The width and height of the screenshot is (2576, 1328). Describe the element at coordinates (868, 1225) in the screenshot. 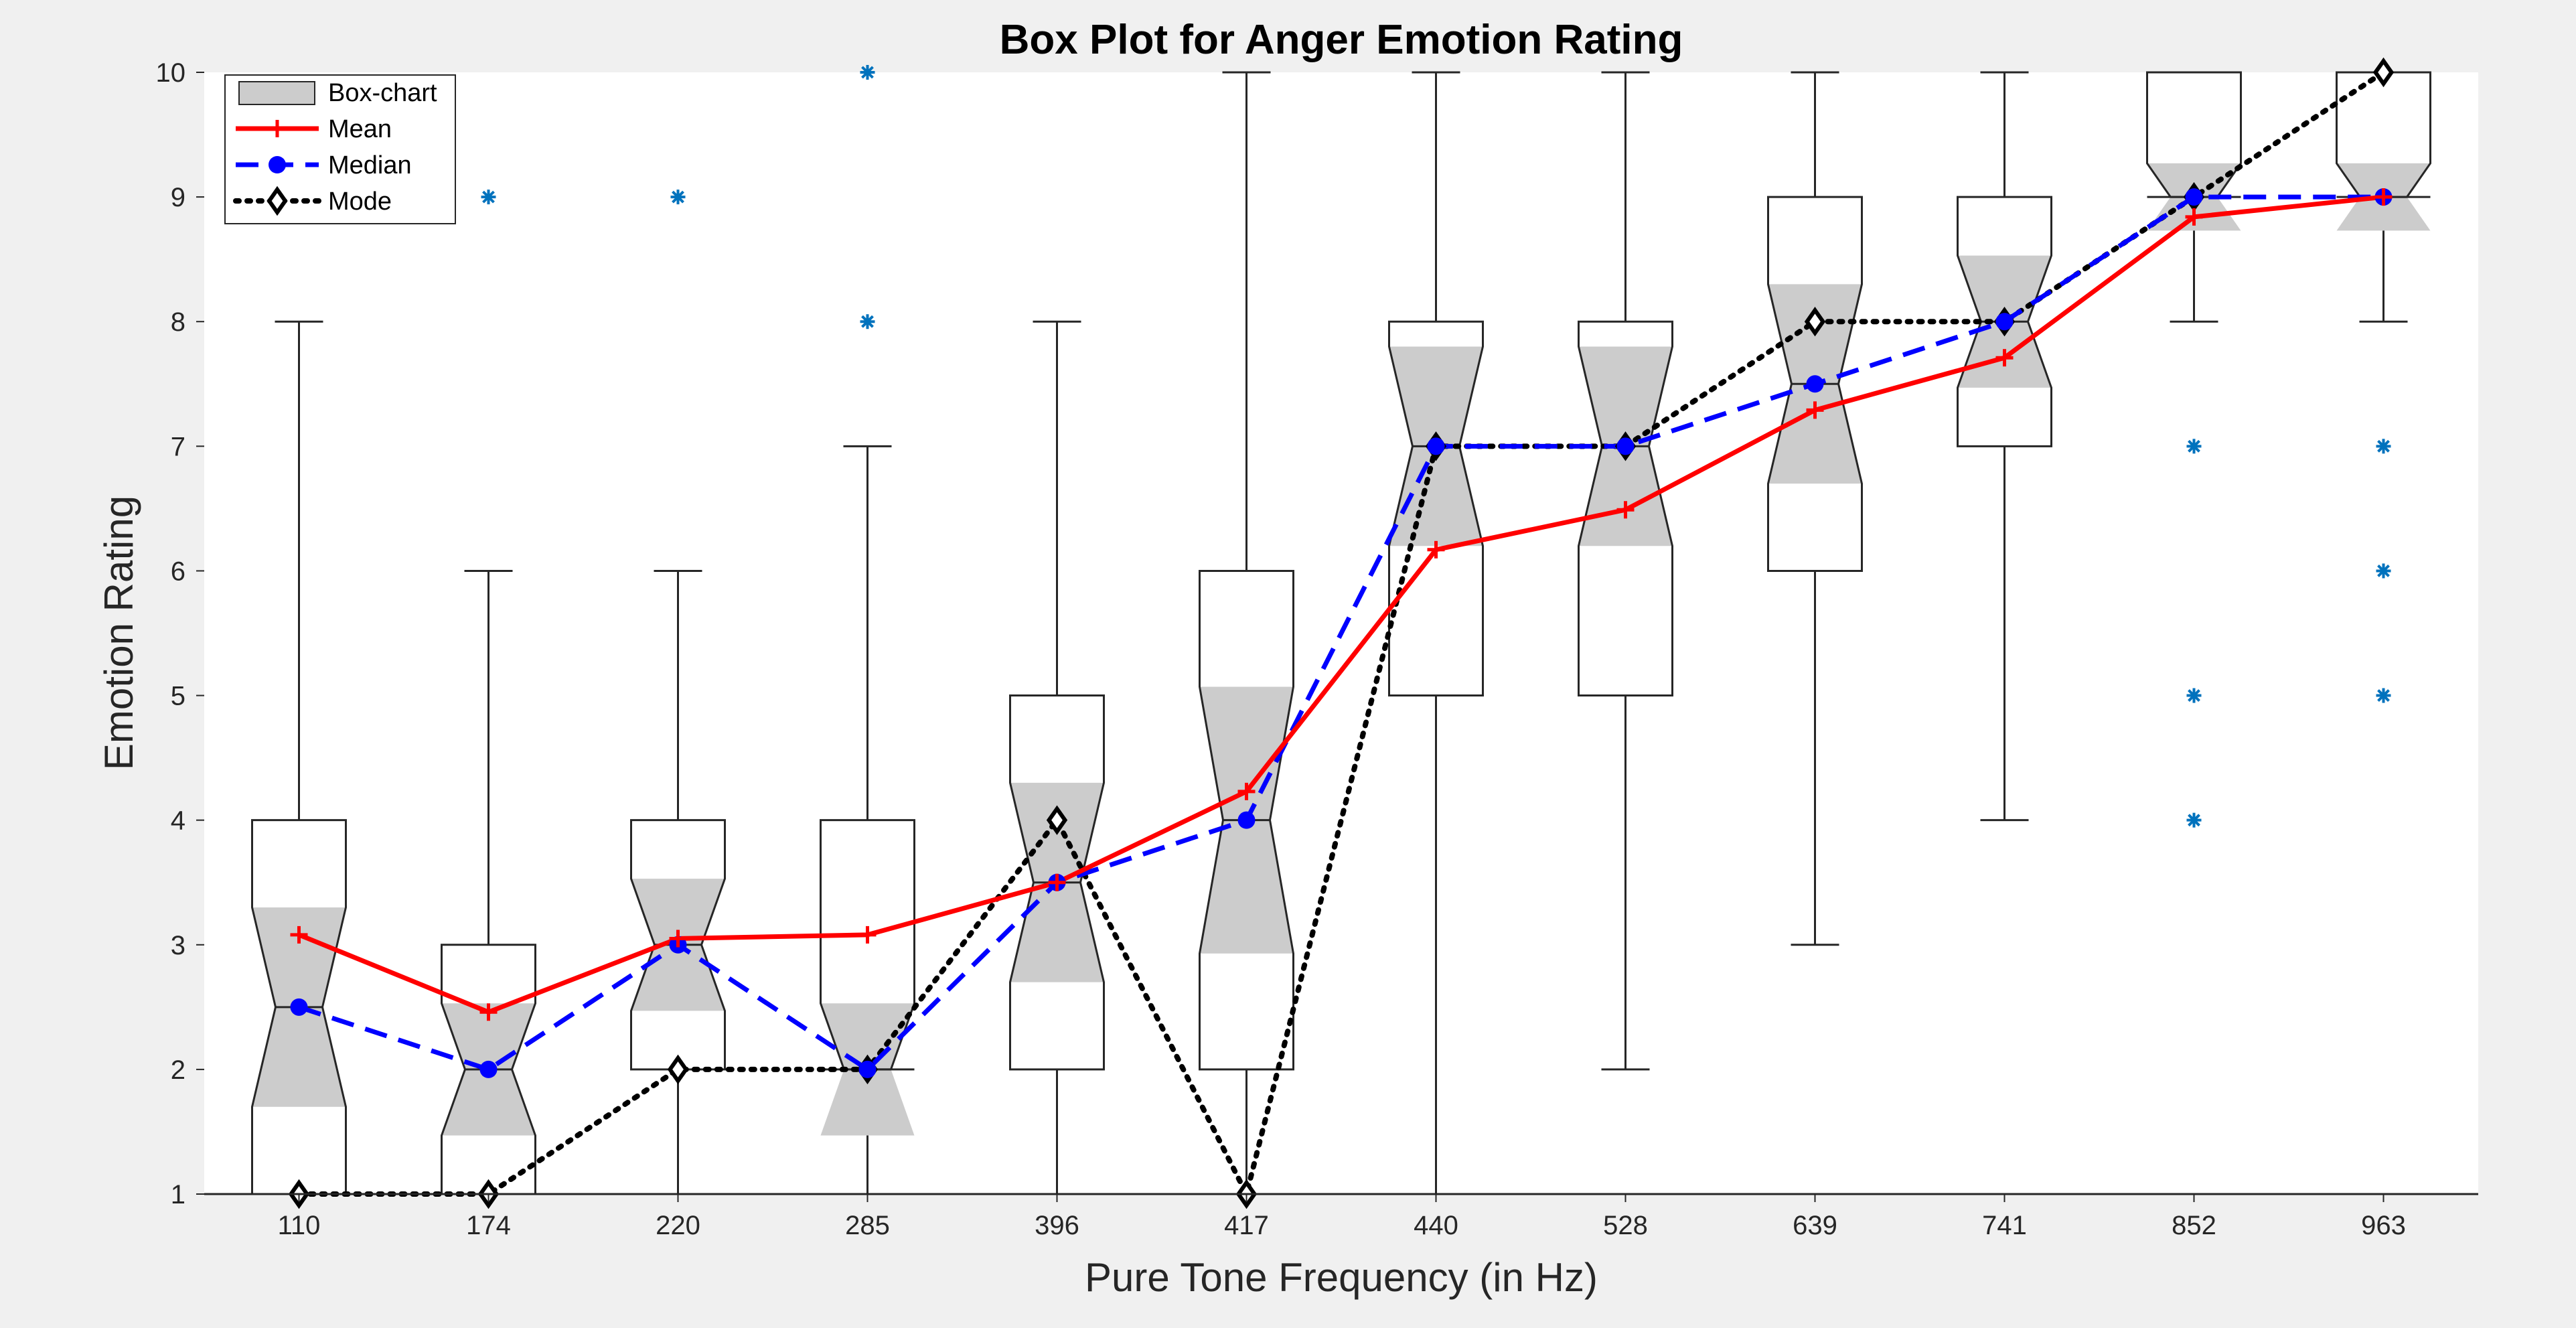

I see `x-tick-label: 285` at that location.